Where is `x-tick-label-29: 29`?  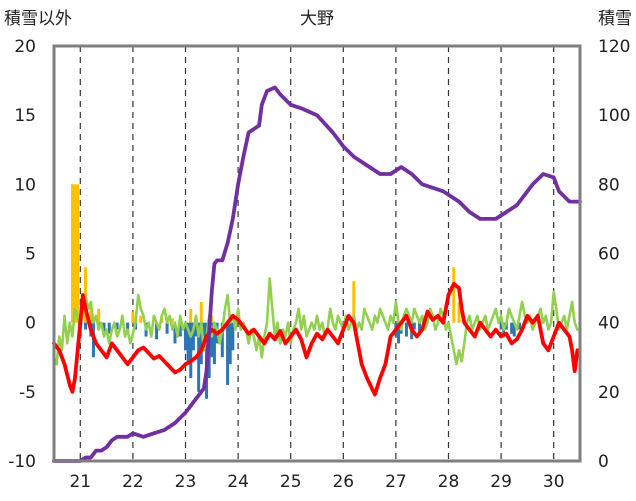
x-tick-label-29: 29 is located at coordinates (501, 482).